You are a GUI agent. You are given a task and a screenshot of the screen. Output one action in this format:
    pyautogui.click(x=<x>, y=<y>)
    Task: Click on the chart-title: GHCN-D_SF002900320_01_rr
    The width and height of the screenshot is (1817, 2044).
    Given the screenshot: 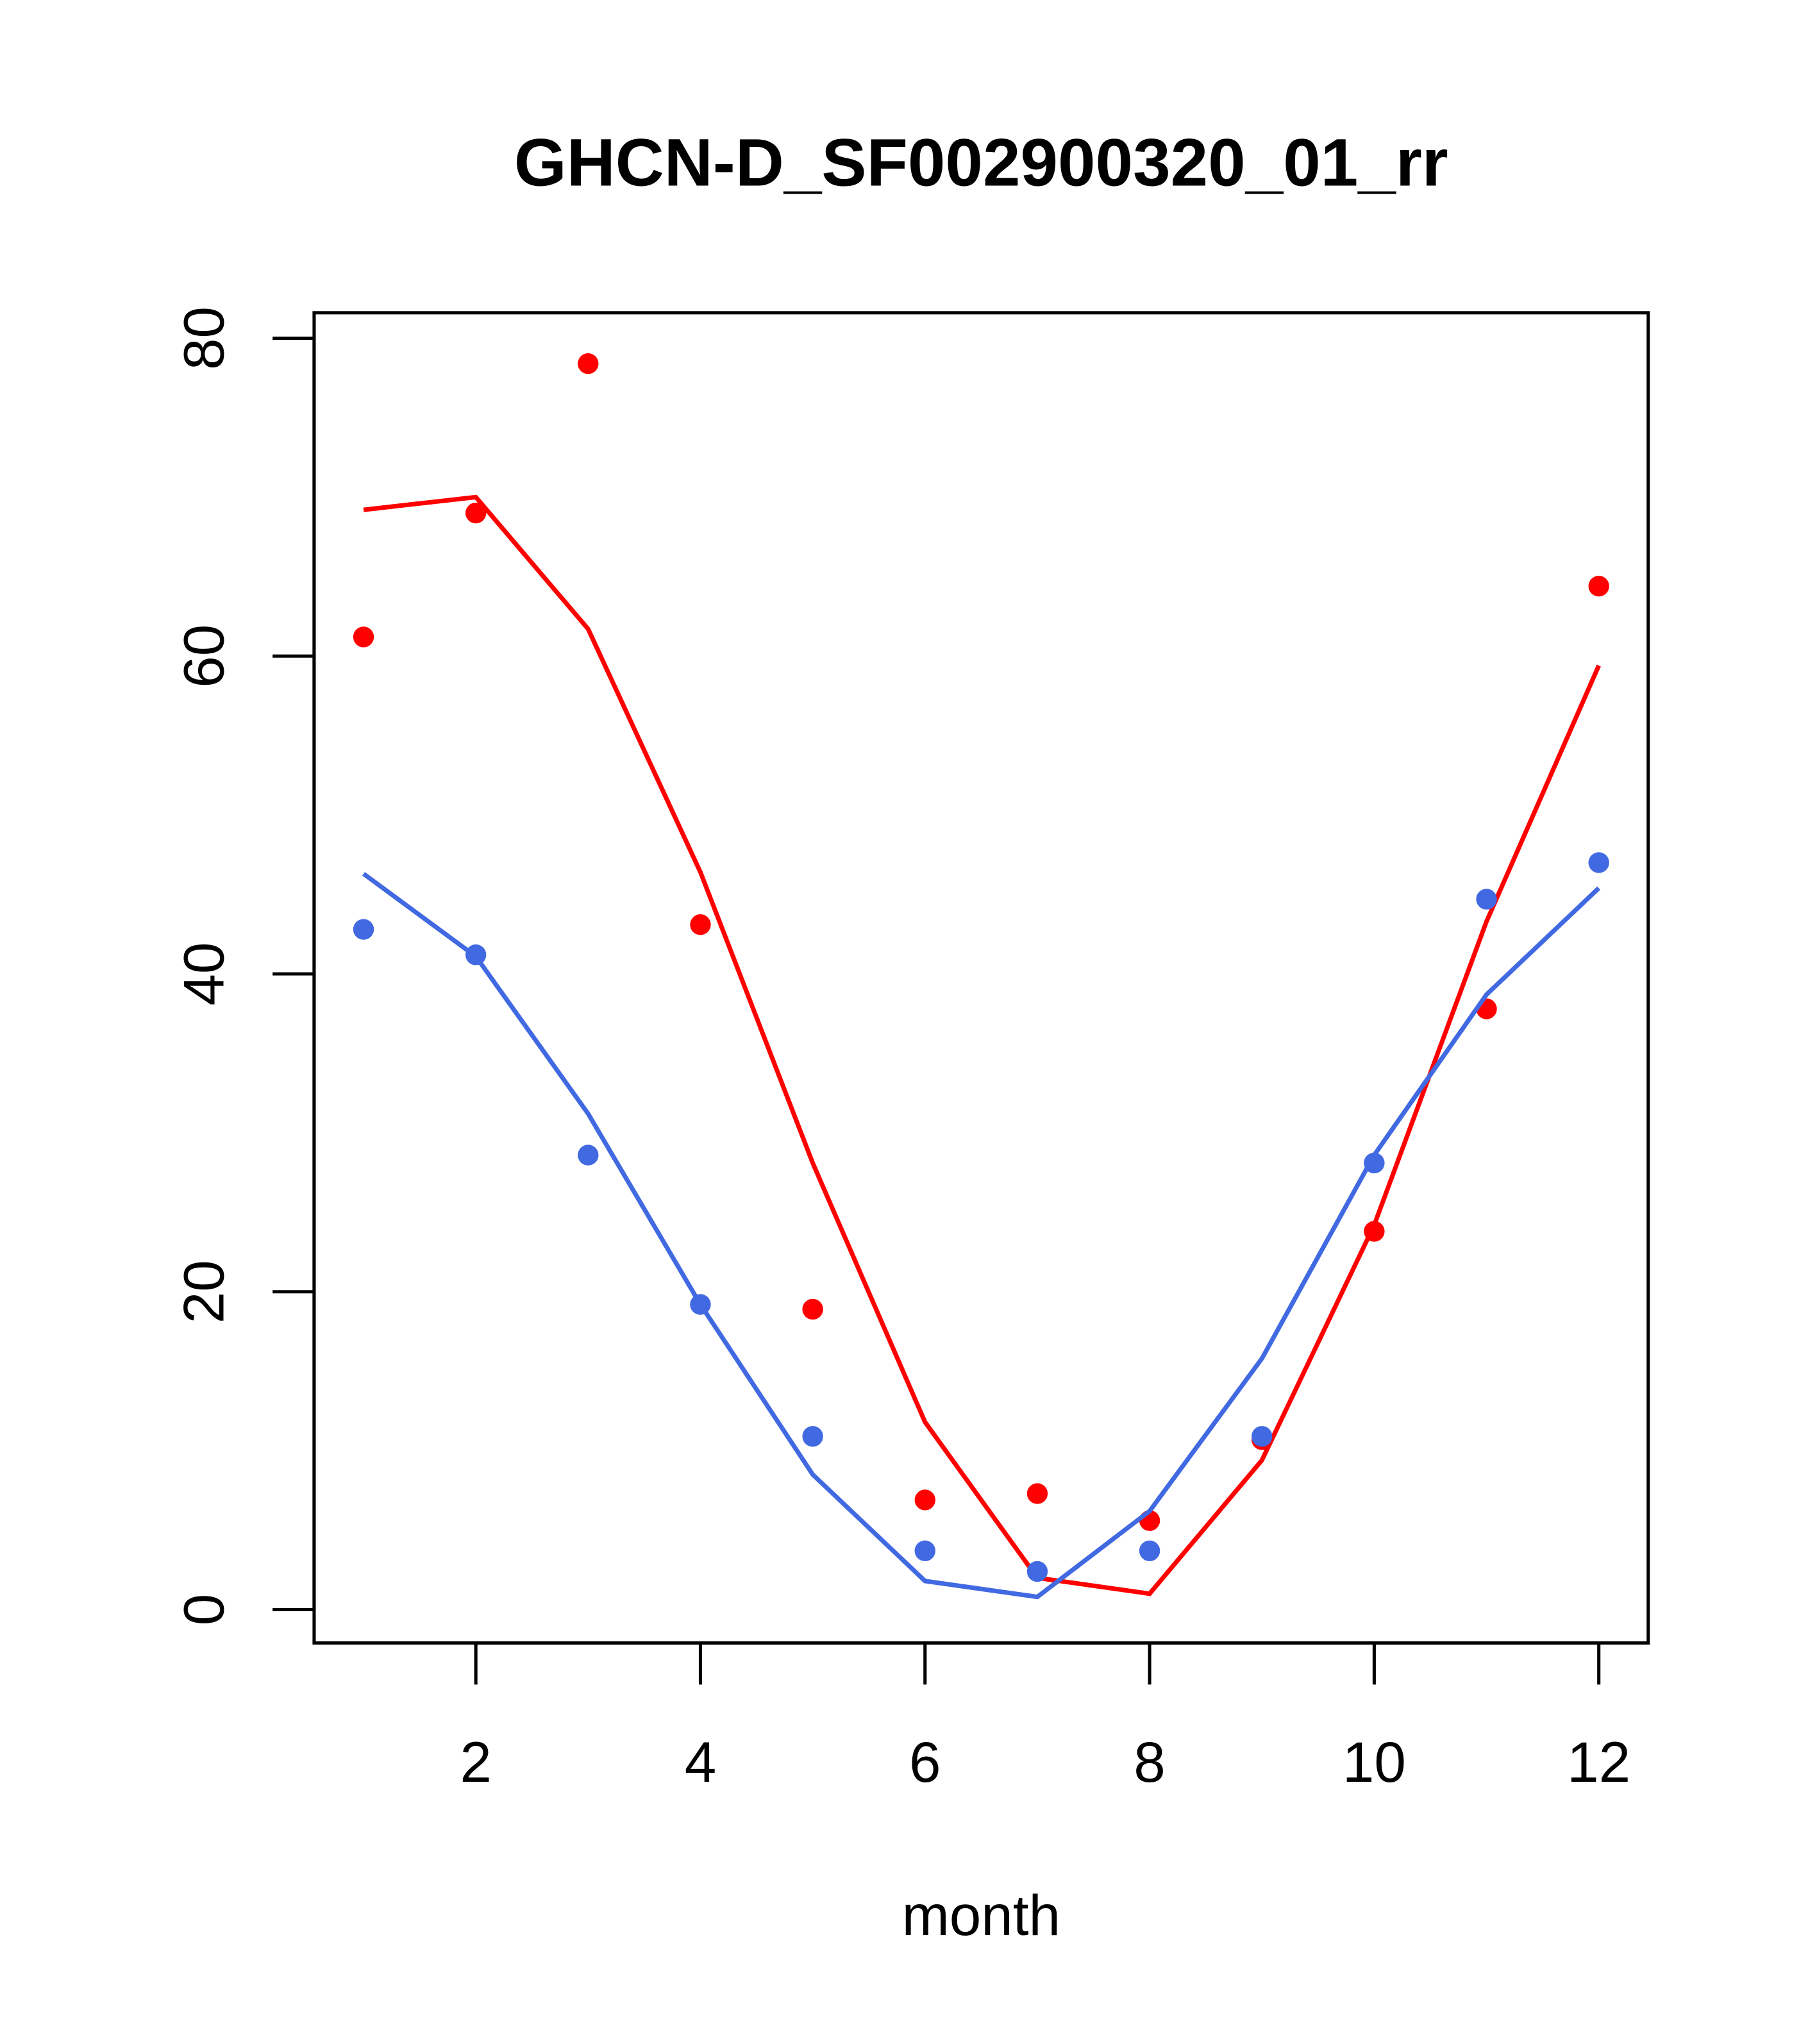 What is the action you would take?
    pyautogui.click(x=981, y=162)
    